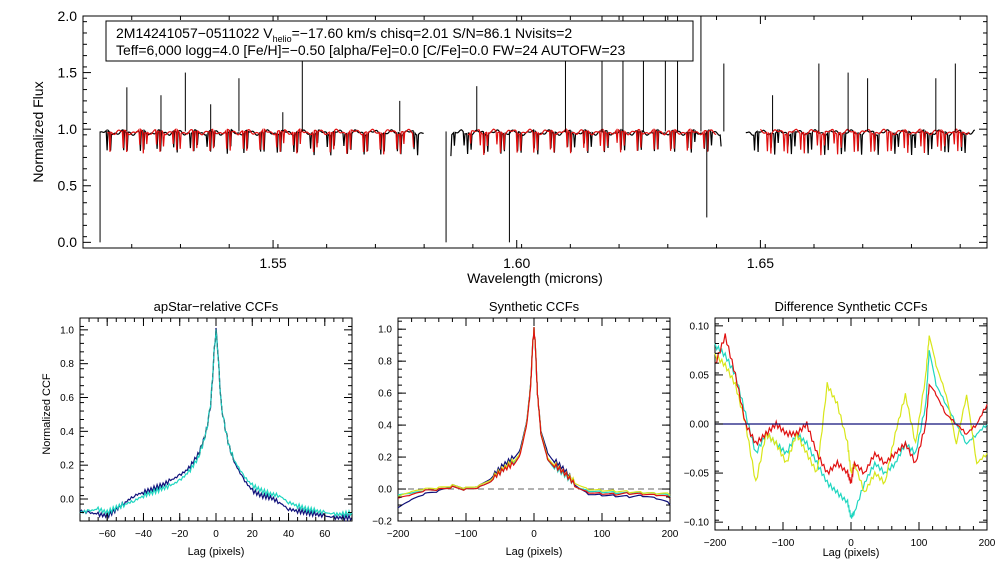 The image size is (1008, 576). Describe the element at coordinates (534, 306) in the screenshot. I see `synthetic-title: Synthetic CCFs` at that location.